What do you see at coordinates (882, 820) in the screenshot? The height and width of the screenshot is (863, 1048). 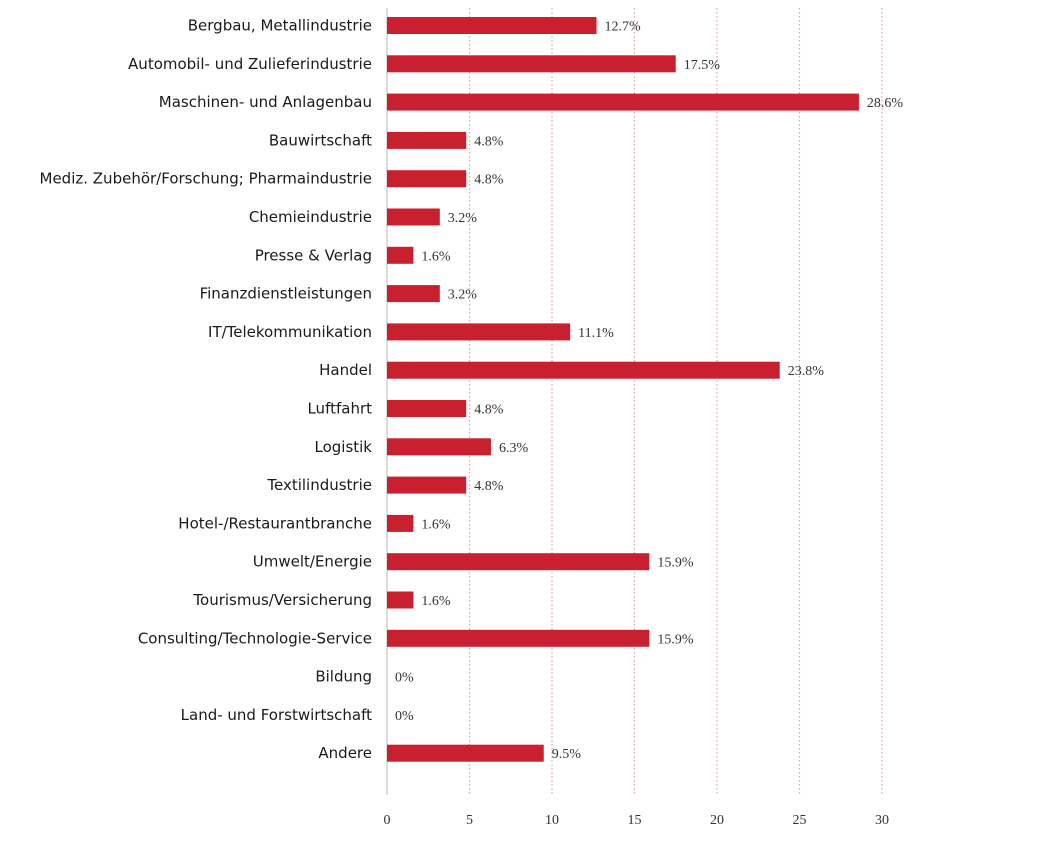 I see `x-tick-label: 30` at bounding box center [882, 820].